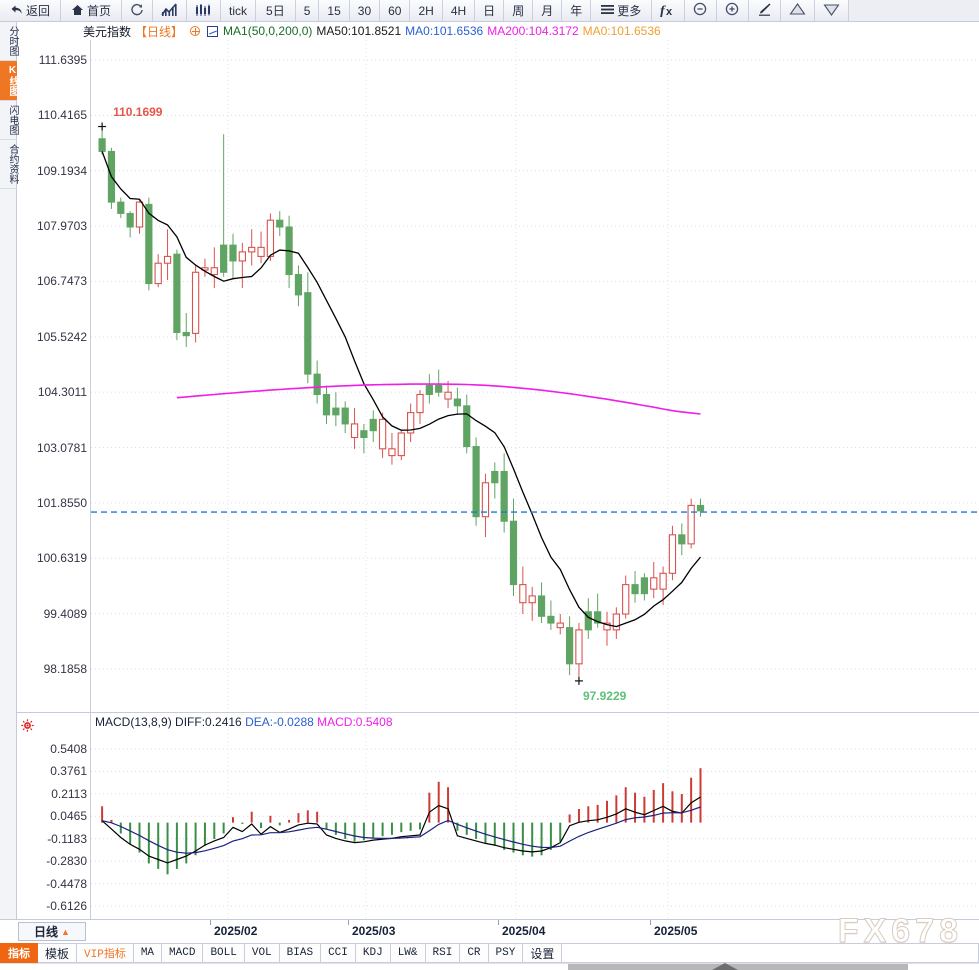 This screenshot has width=979, height=970. Describe the element at coordinates (733, 10) in the screenshot. I see `zoom-in-button` at that location.